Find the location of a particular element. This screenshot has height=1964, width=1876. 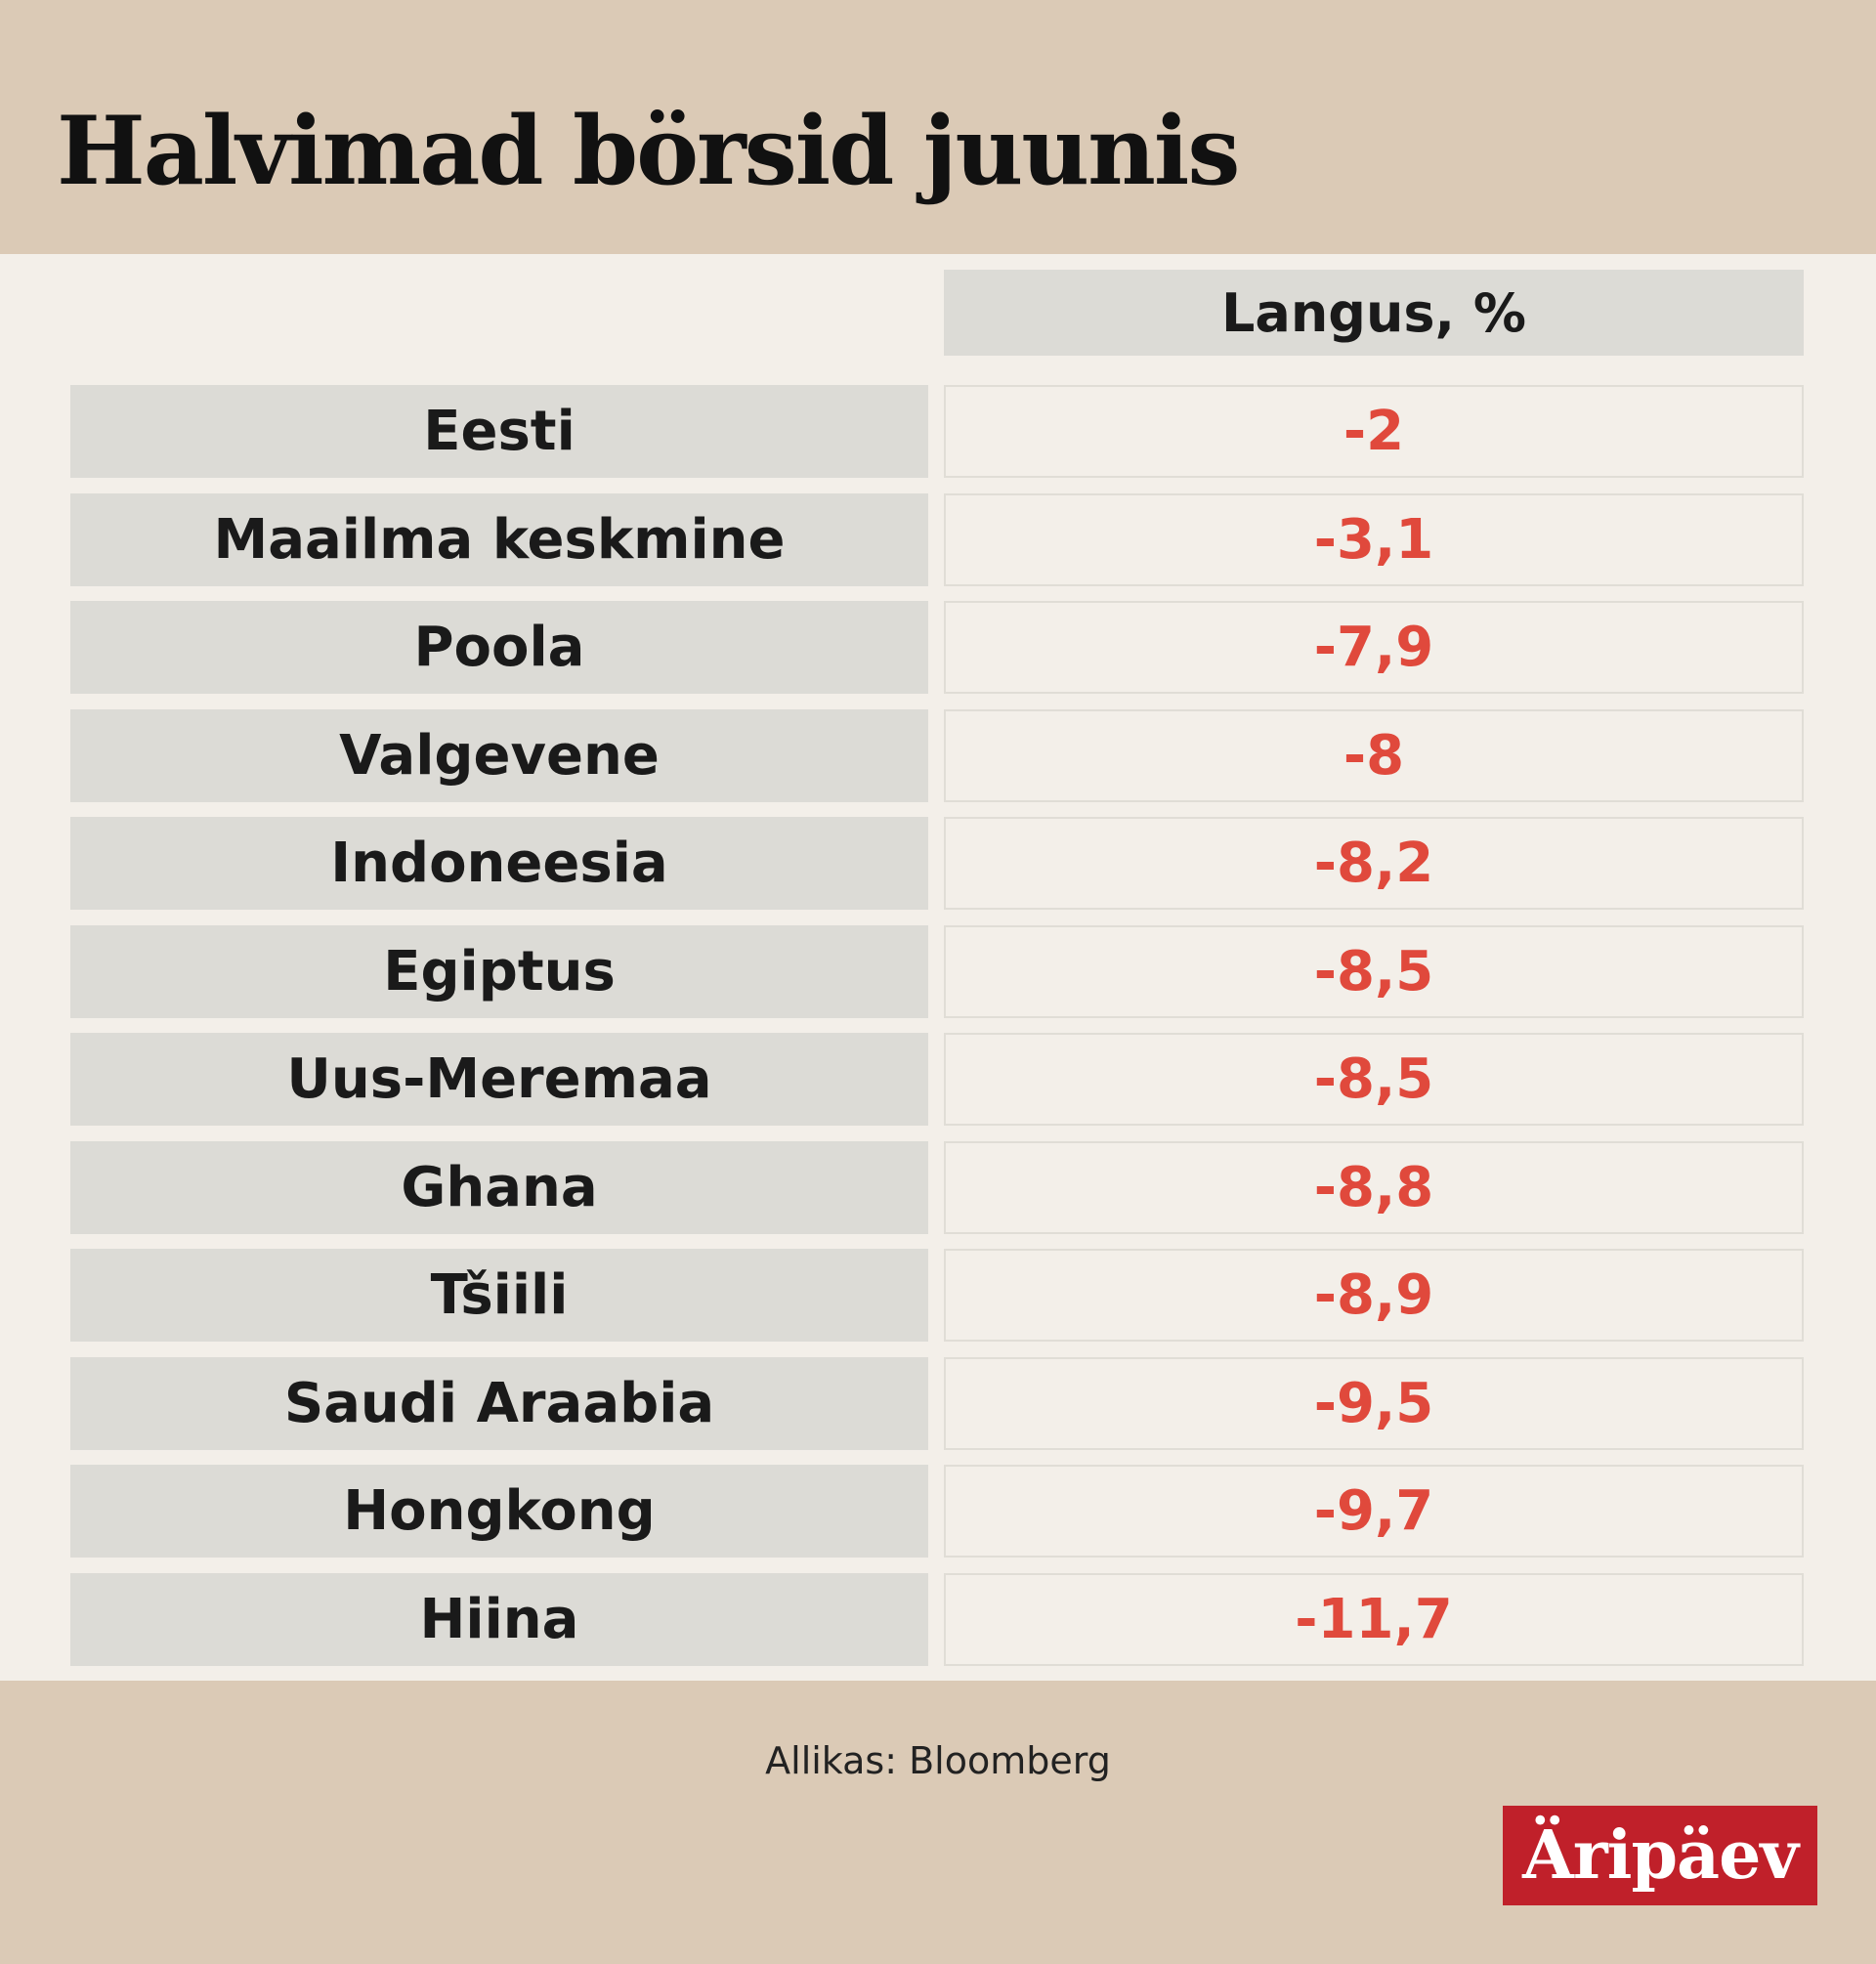

table-row: Egiptus -8,5 is located at coordinates (938, 971).